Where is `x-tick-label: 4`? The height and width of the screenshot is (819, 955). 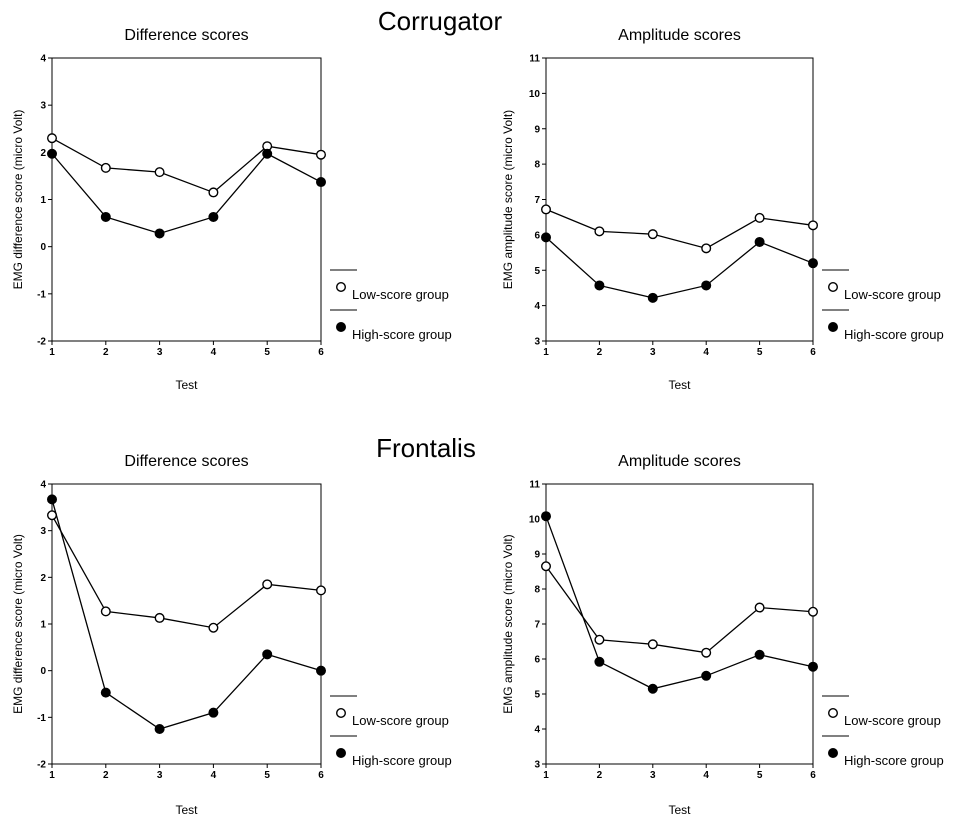 x-tick-label: 4 is located at coordinates (706, 775).